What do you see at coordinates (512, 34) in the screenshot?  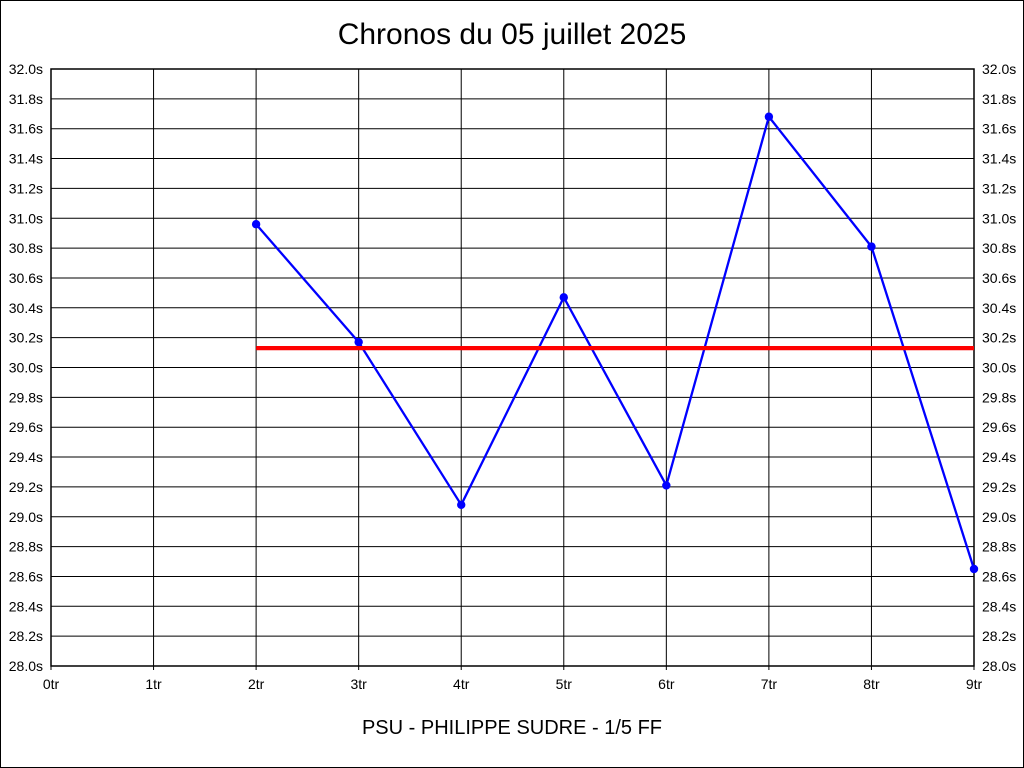 I see `chart-title: Chronos du 05 juillet 2025` at bounding box center [512, 34].